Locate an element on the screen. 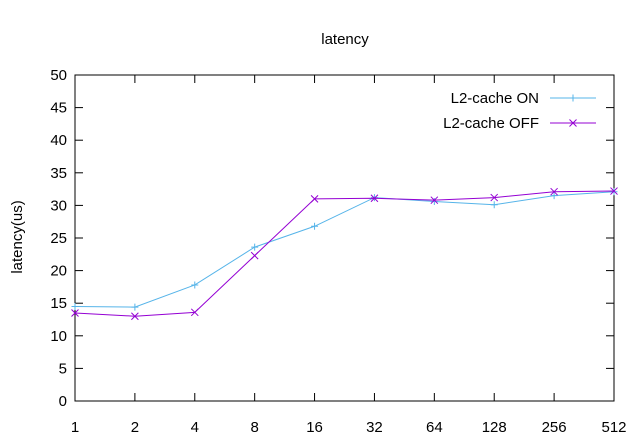  legend: L2-cache ON L2-cache OFF is located at coordinates (519, 111).